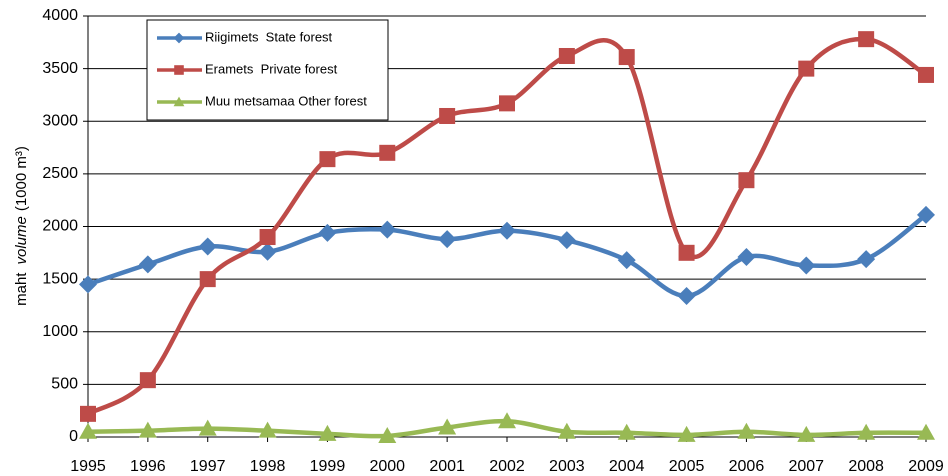  I want to click on y-tick-label: 1500, so click(60, 278).